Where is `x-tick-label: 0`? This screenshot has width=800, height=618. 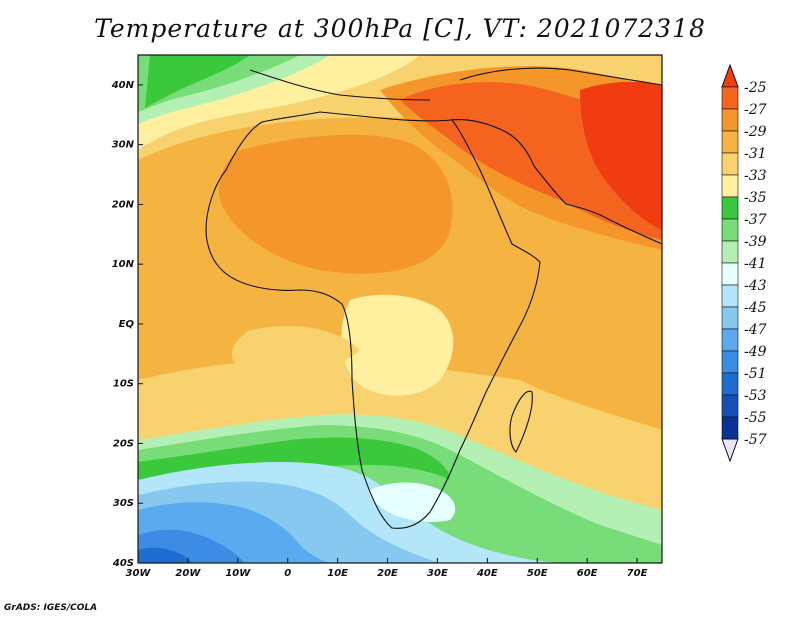
x-tick-label: 0 is located at coordinates (287, 573).